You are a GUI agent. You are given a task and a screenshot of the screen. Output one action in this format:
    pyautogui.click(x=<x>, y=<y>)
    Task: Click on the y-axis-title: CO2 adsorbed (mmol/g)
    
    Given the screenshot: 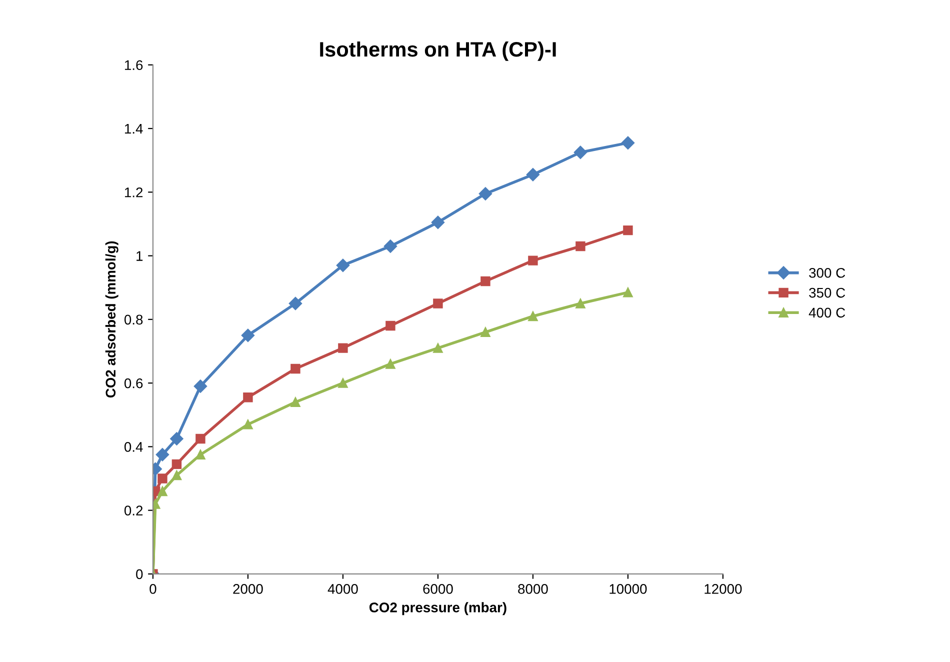 What is the action you would take?
    pyautogui.click(x=111, y=319)
    